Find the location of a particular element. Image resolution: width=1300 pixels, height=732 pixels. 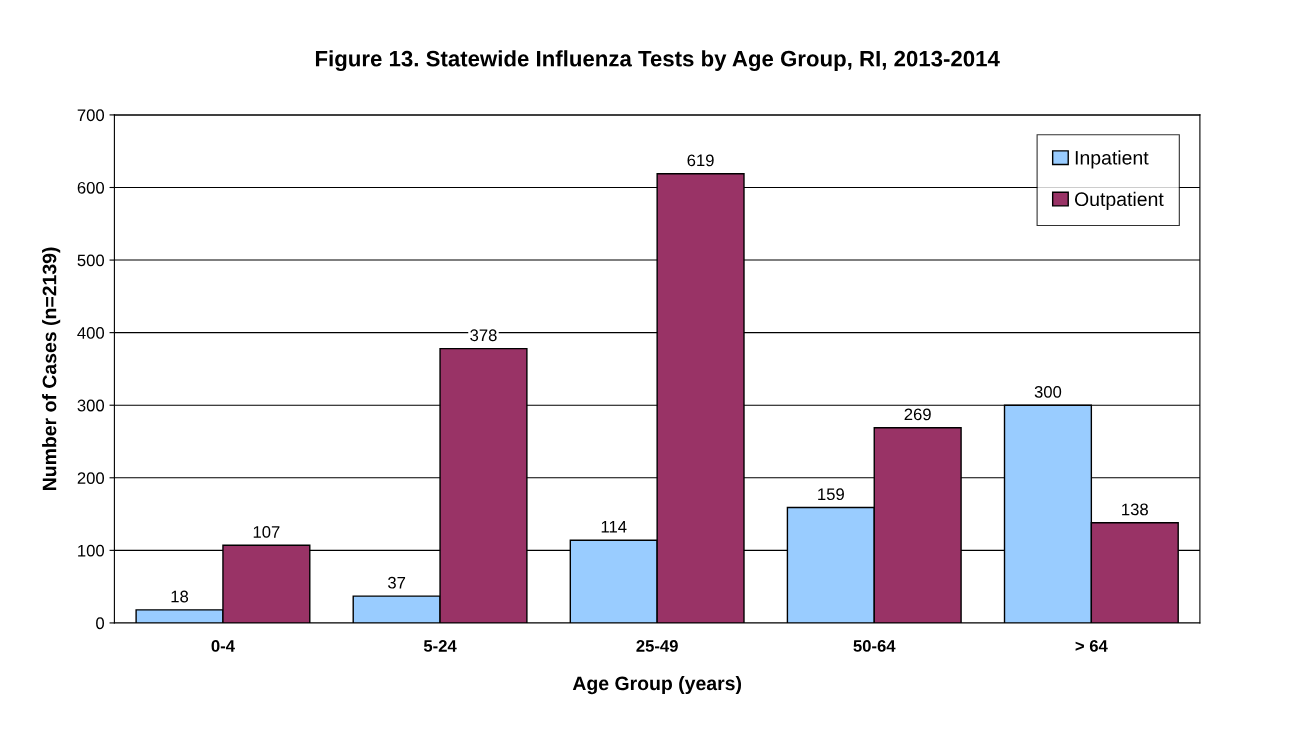

x-tick-label: > 64 is located at coordinates (1091, 646).